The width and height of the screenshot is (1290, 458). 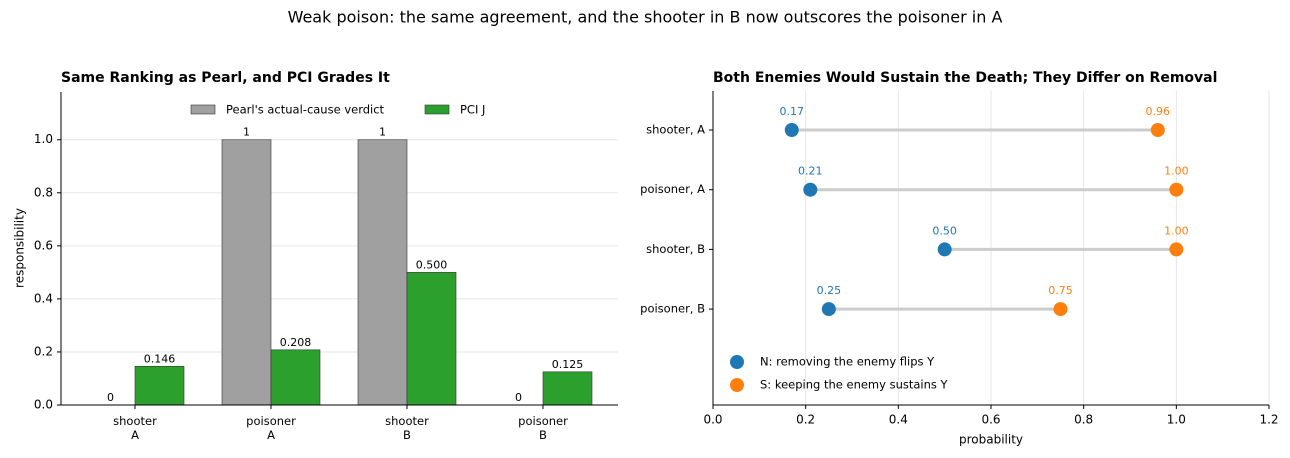 What do you see at coordinates (675, 130) in the screenshot?
I see `y-tick-label: shooter, A` at bounding box center [675, 130].